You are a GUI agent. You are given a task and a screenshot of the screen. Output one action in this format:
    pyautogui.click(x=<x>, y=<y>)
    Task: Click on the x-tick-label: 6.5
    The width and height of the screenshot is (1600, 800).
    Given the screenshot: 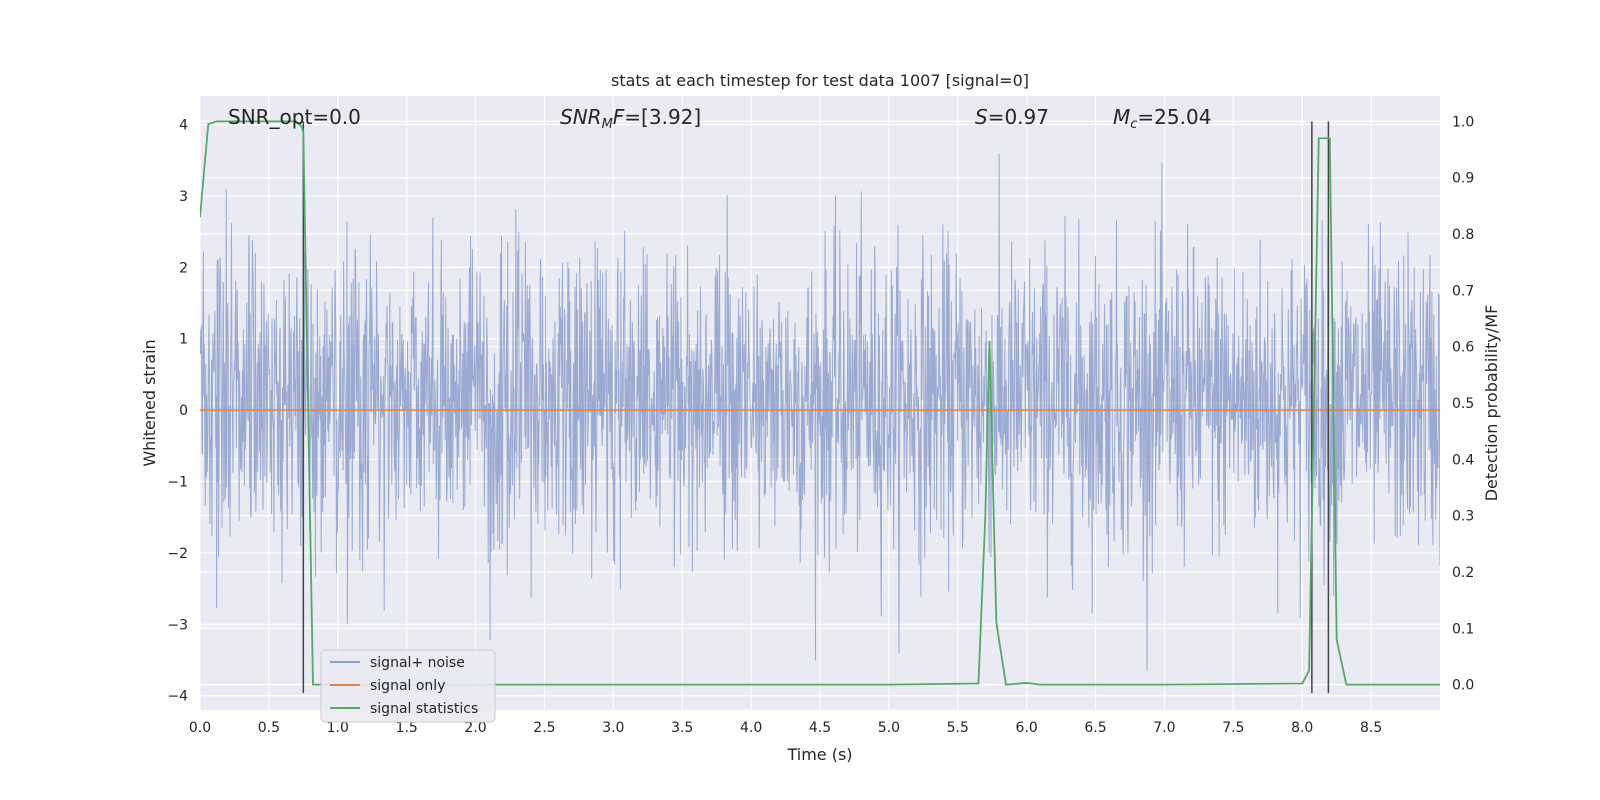 What is the action you would take?
    pyautogui.click(x=1095, y=728)
    